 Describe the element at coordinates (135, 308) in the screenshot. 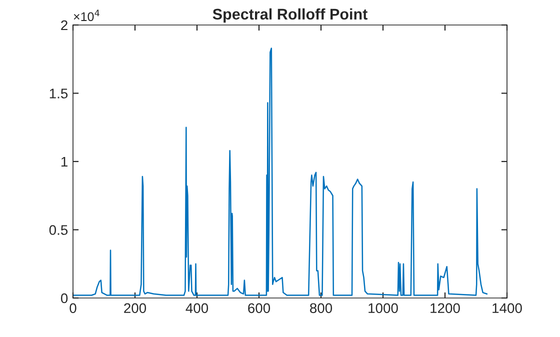

I see `x-tick-label: 200` at that location.